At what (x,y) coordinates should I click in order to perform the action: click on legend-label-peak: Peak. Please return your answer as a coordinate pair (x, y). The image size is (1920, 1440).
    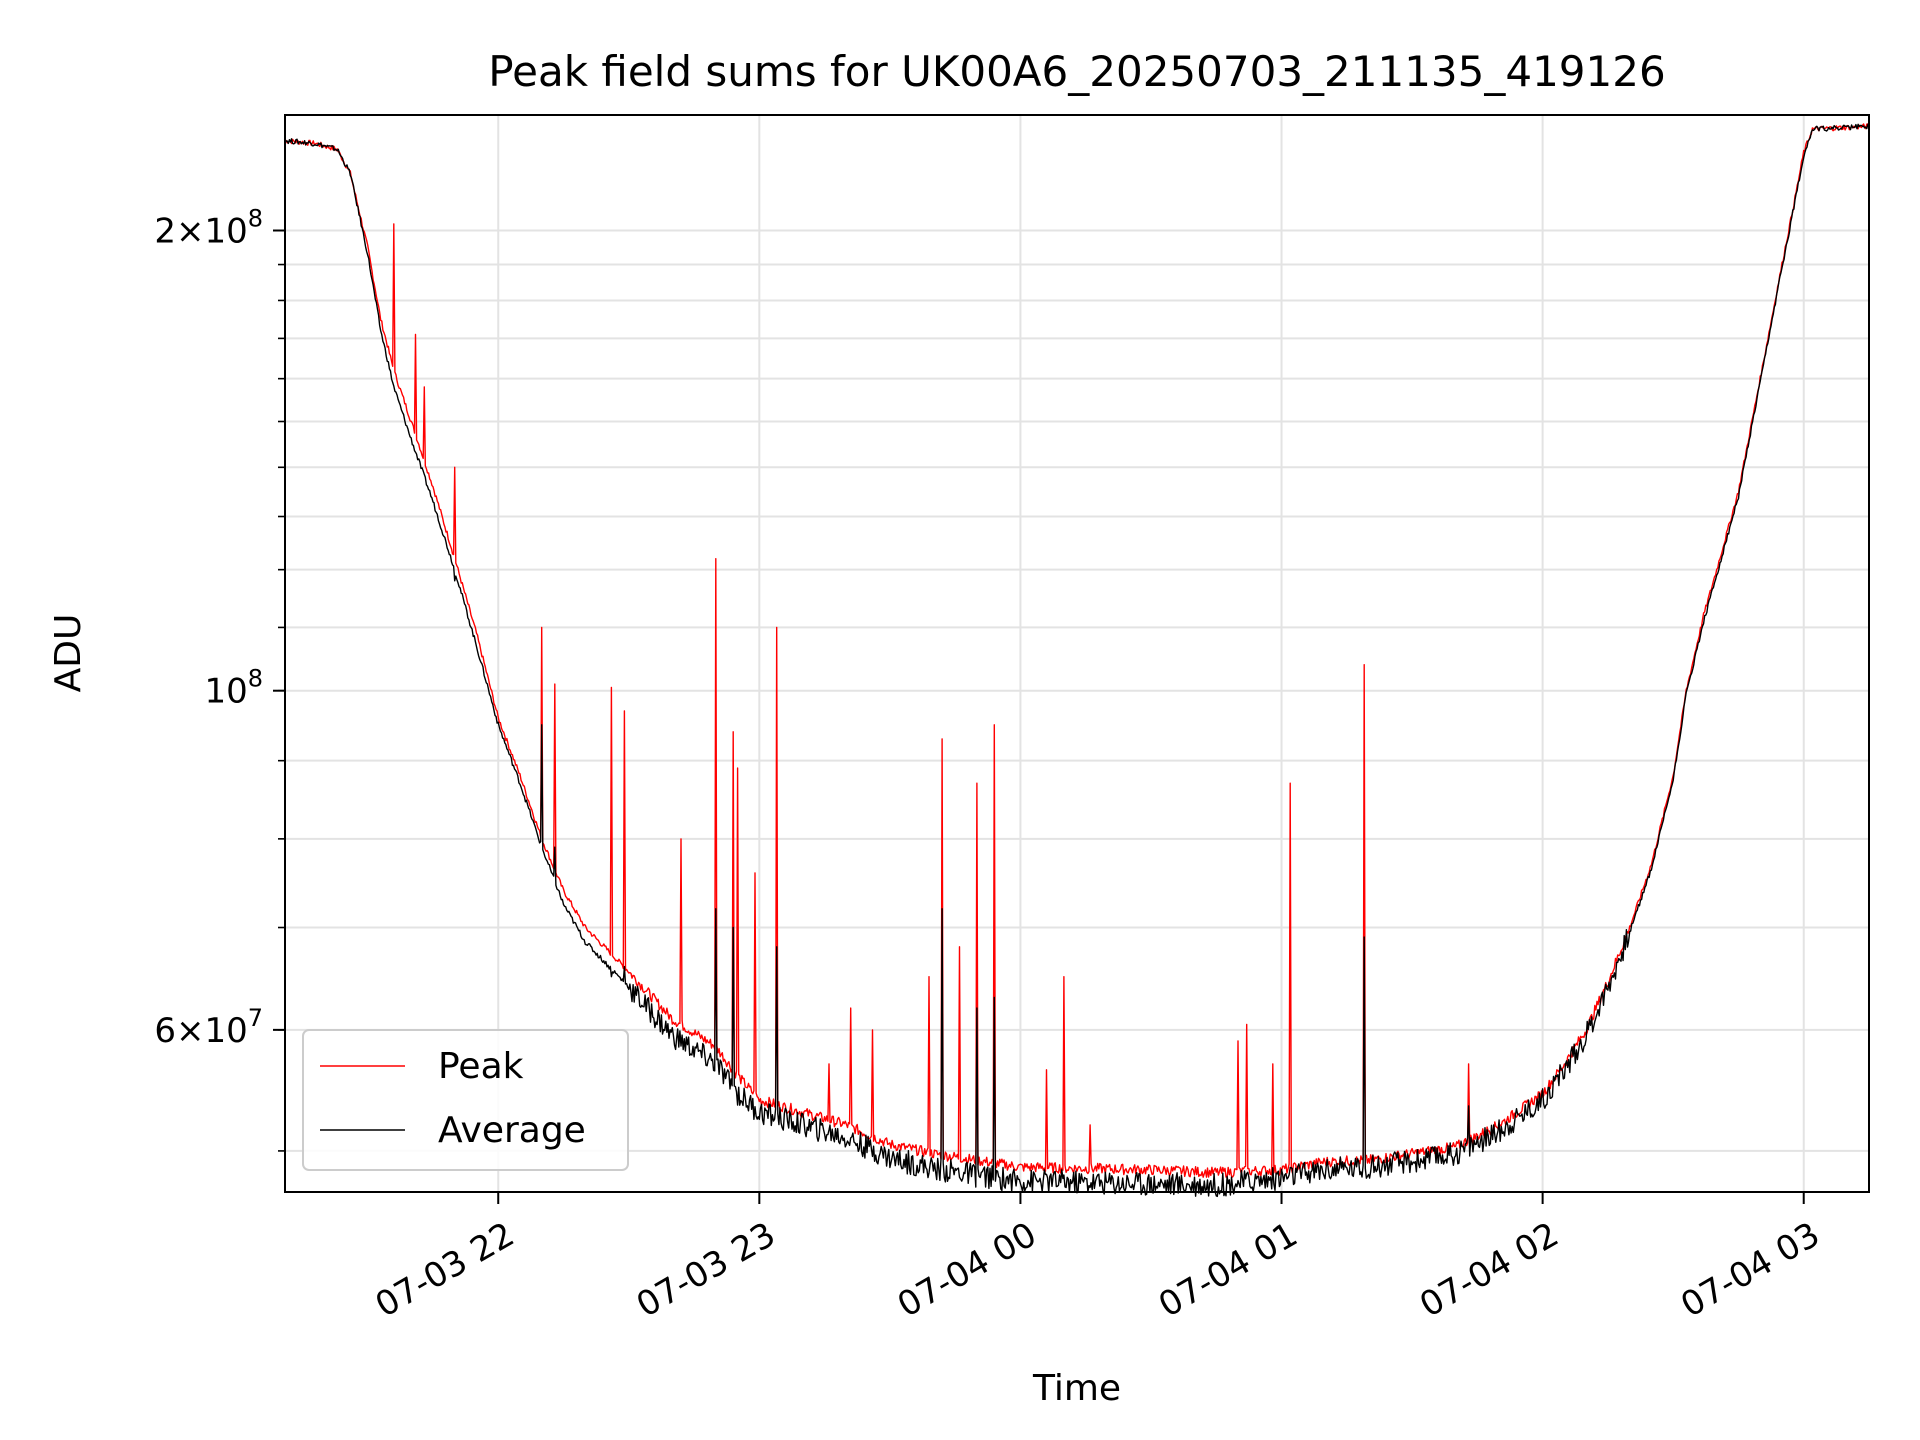
    Looking at the image, I should click on (481, 1066).